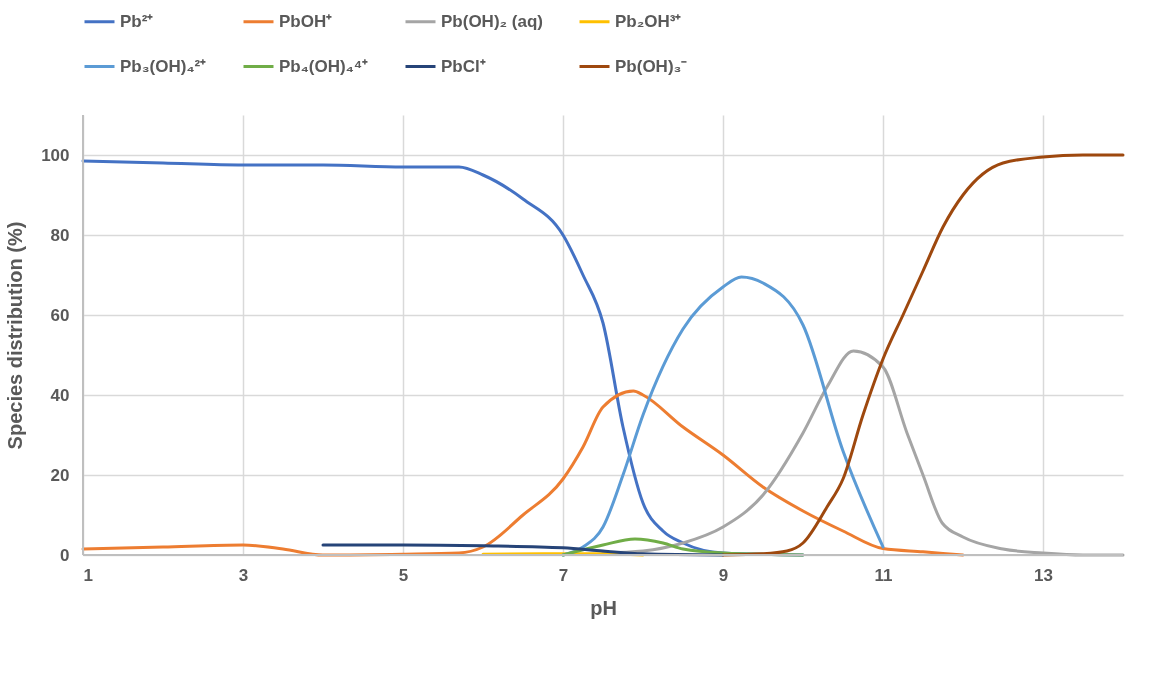 This screenshot has height=695, width=1176. I want to click on legend-label: Pb₄(OH)₄⁴⁺, so click(324, 66).